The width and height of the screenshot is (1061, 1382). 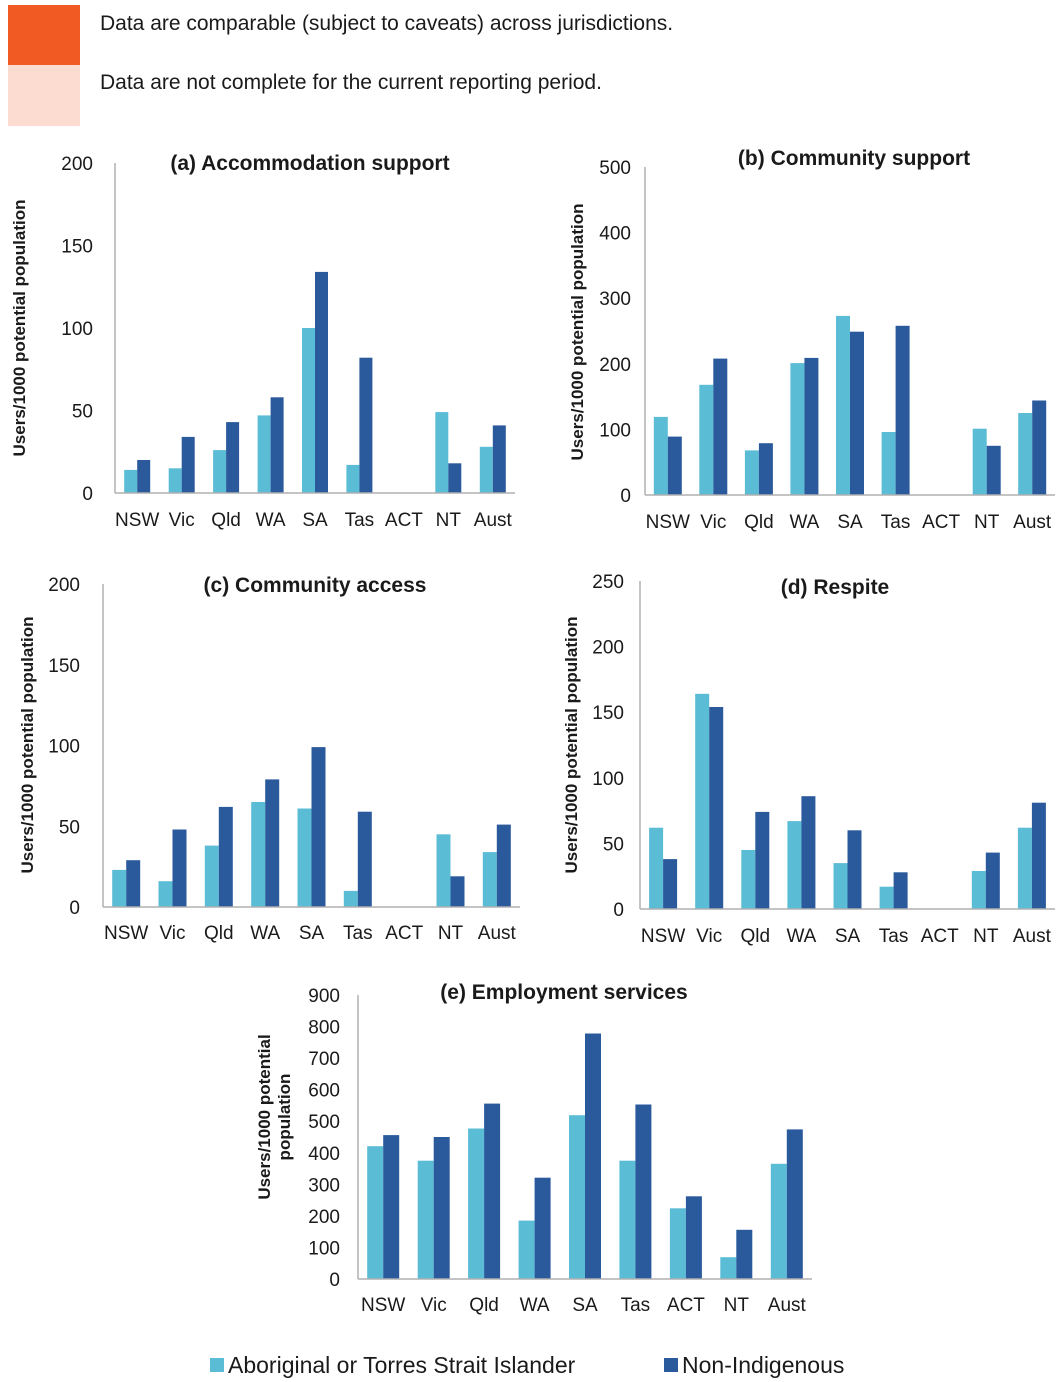 What do you see at coordinates (615, 234) in the screenshot?
I see `y-tick-label: 400` at bounding box center [615, 234].